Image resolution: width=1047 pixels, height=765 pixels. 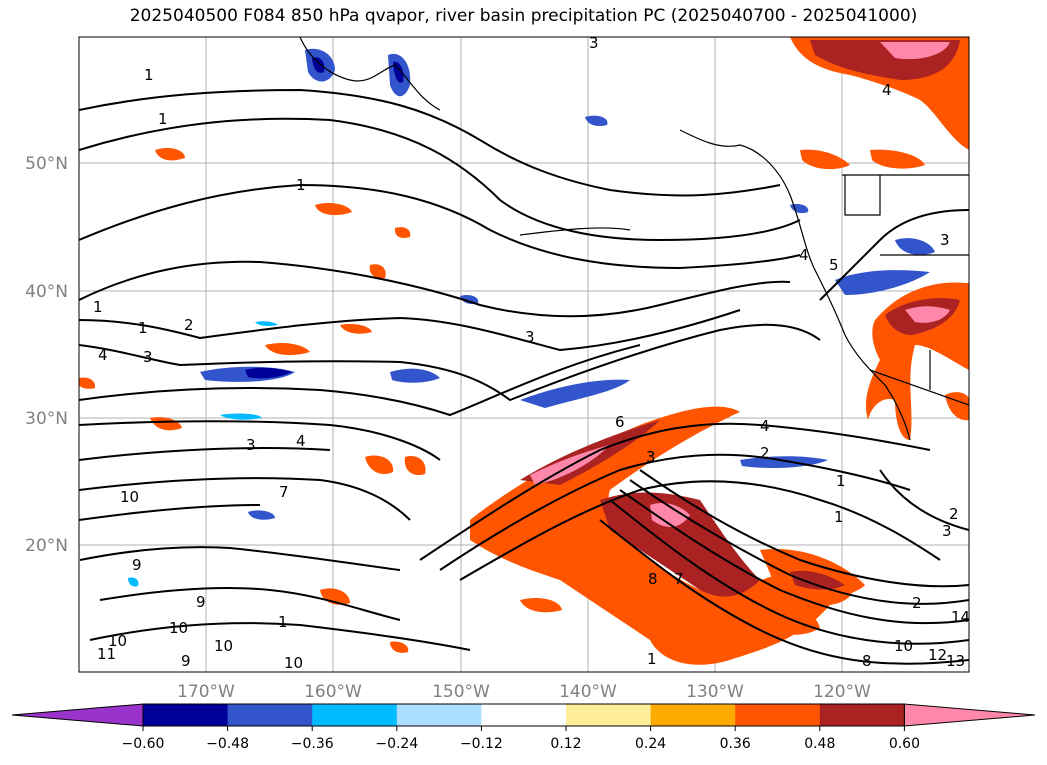 What do you see at coordinates (819, 744) in the screenshot?
I see `colorbar-tick-label: 0.48` at bounding box center [819, 744].